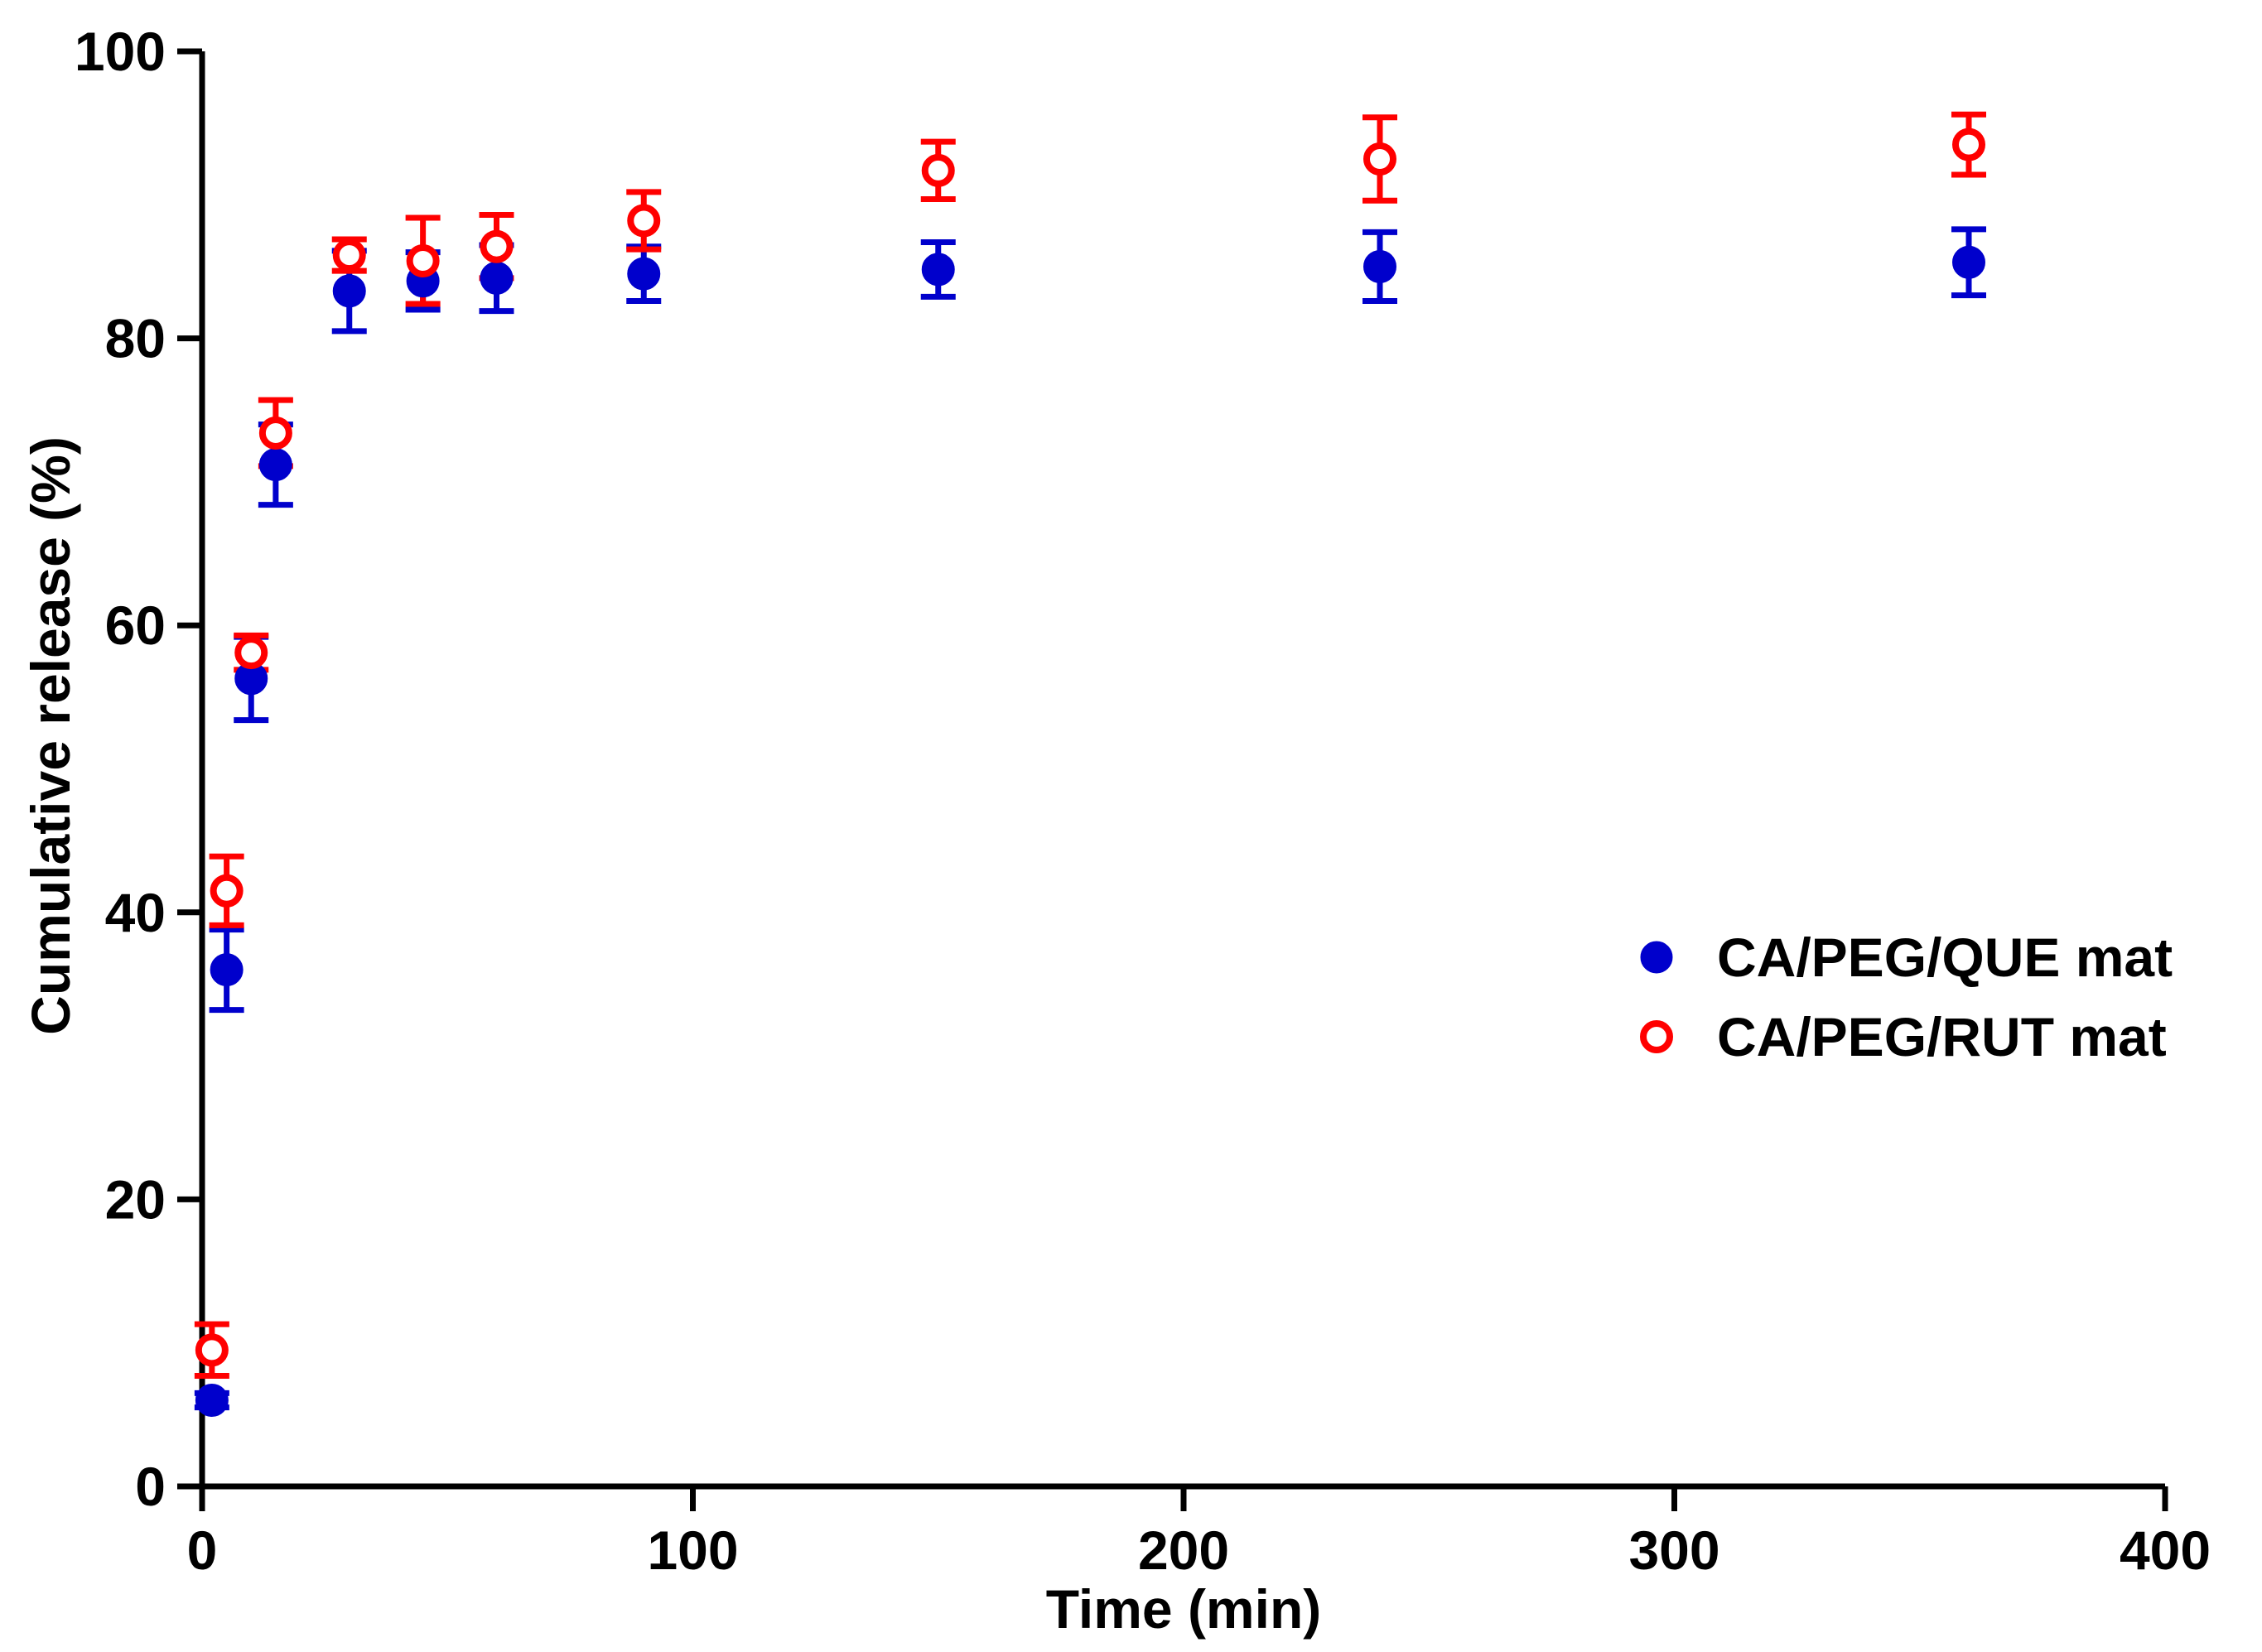 The width and height of the screenshot is (2262, 1652). Describe the element at coordinates (1942, 1036) in the screenshot. I see `legend-label-ca-peg-rut-mat: CA/PEG/RUT mat` at that location.